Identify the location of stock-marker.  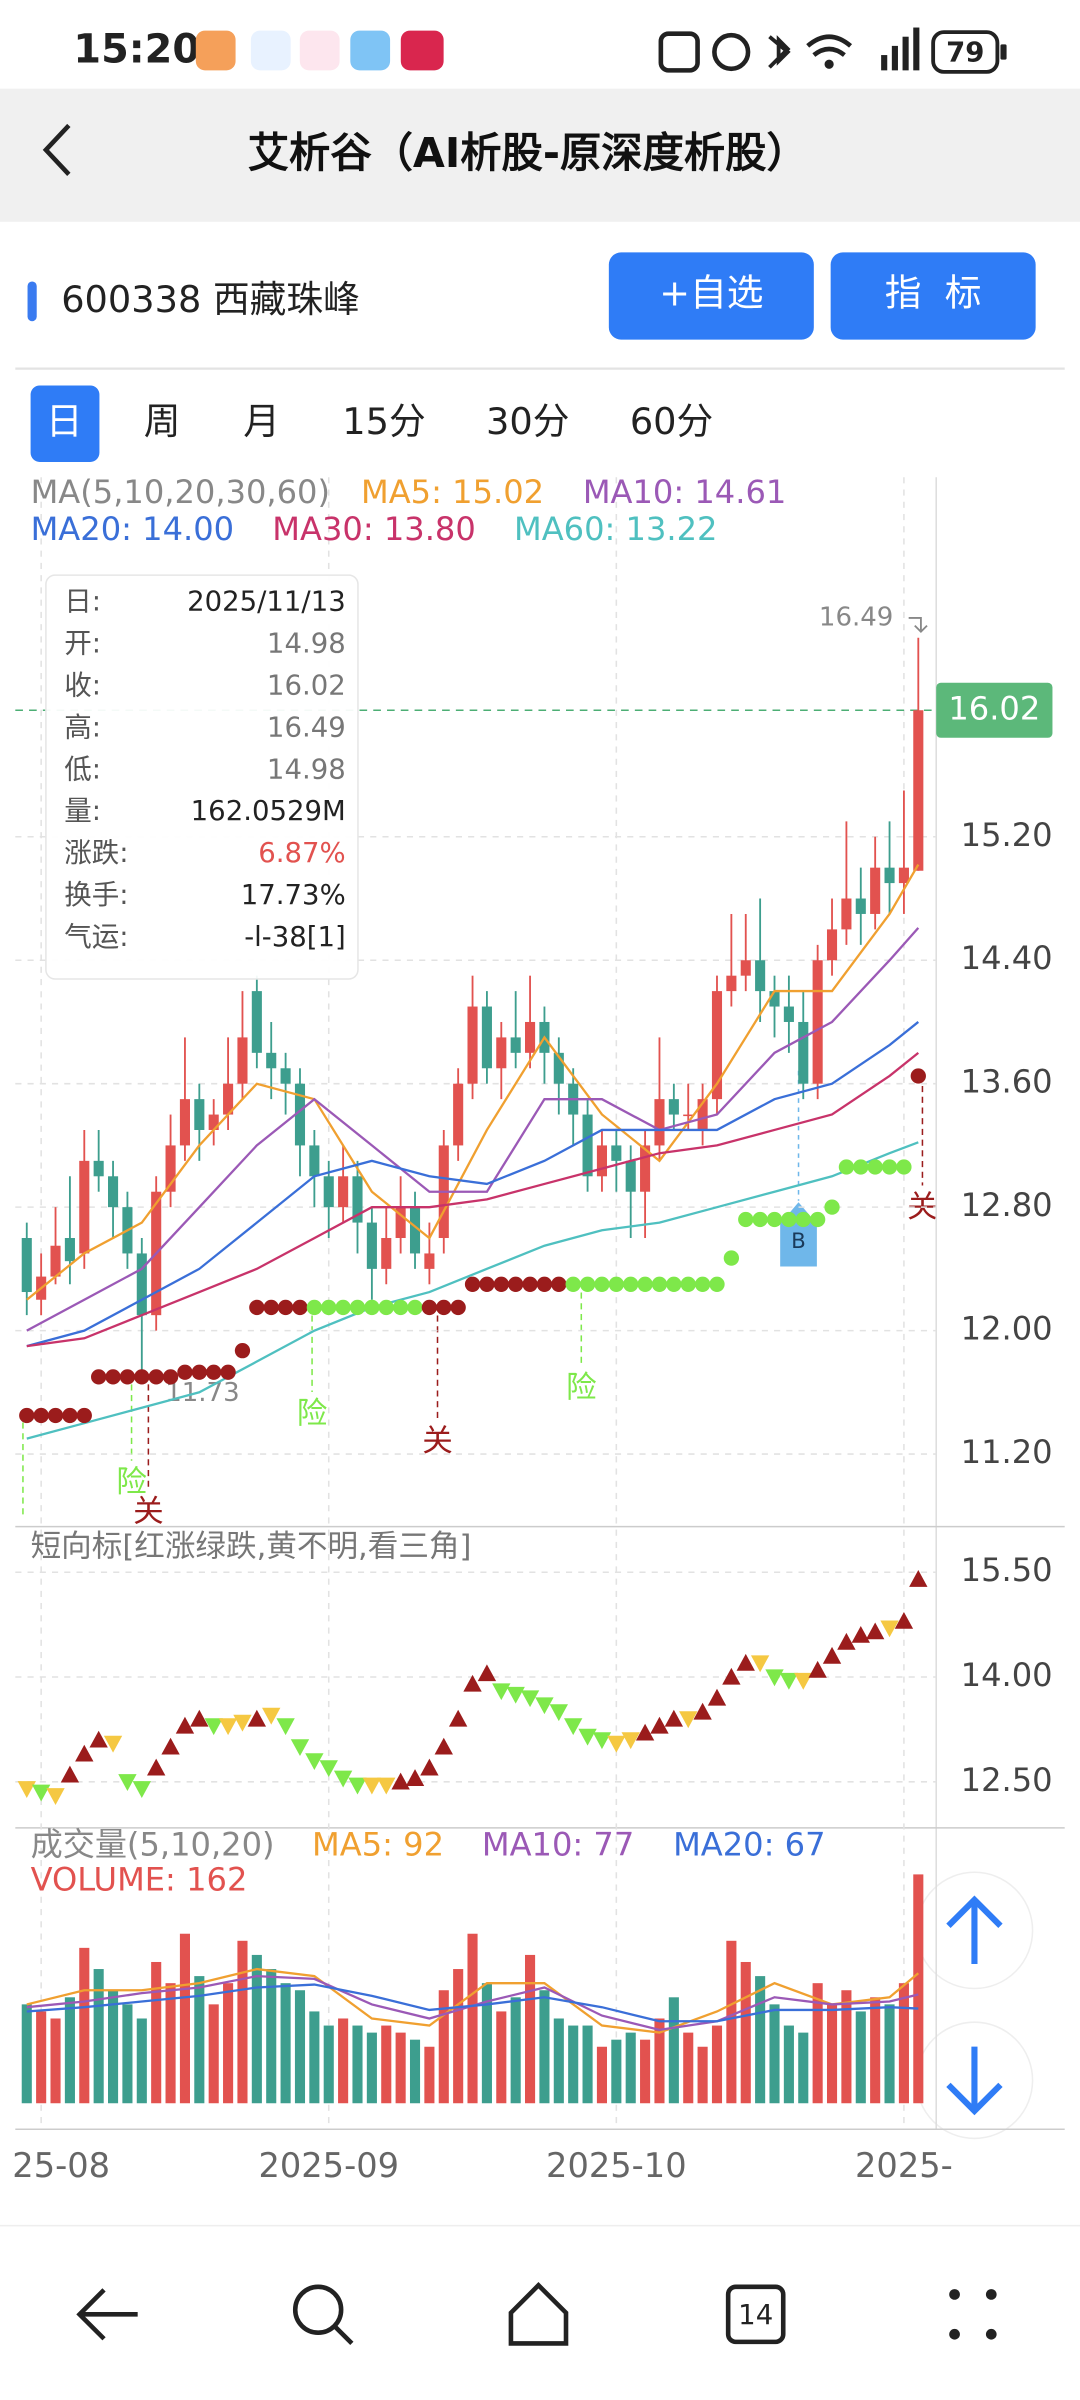
(32, 301).